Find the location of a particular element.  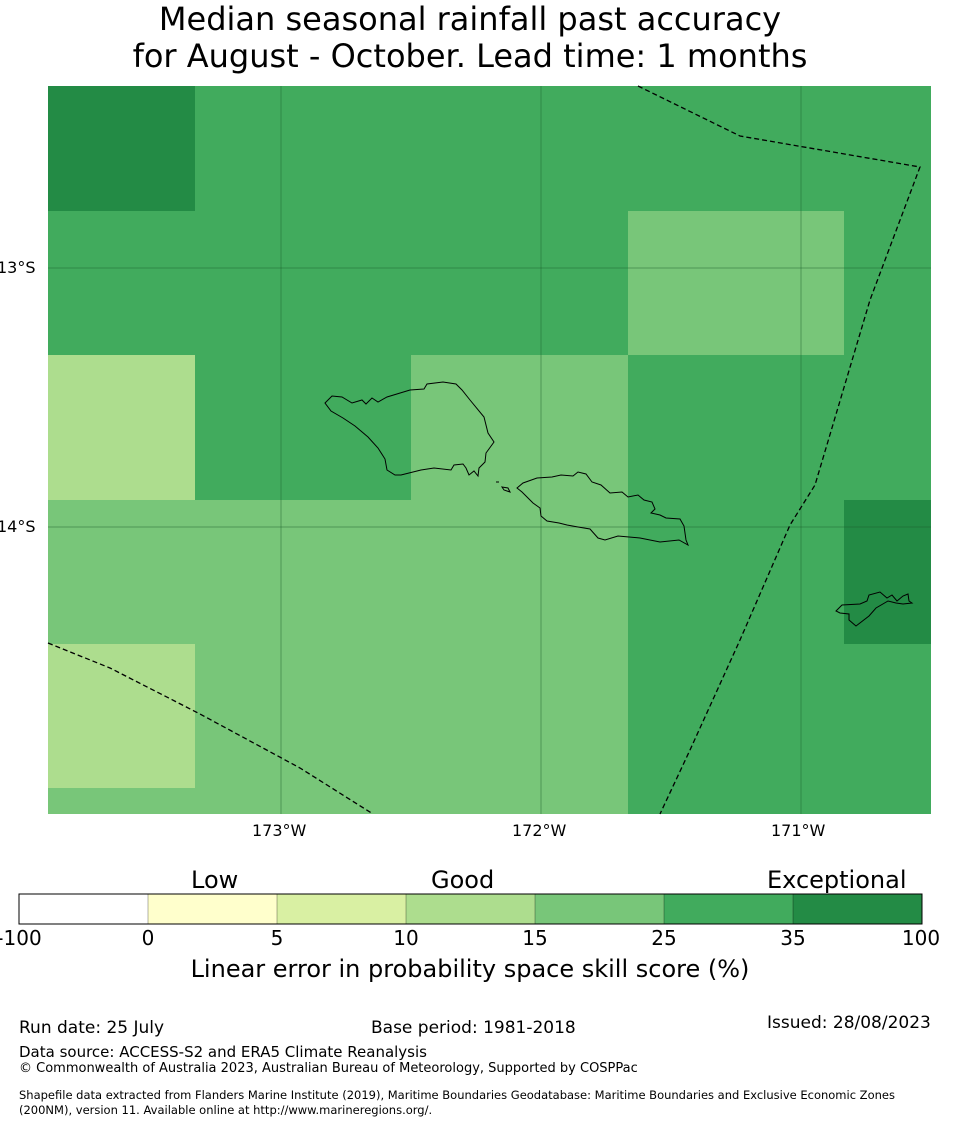

legend-tick: 15 is located at coordinates (535, 938).